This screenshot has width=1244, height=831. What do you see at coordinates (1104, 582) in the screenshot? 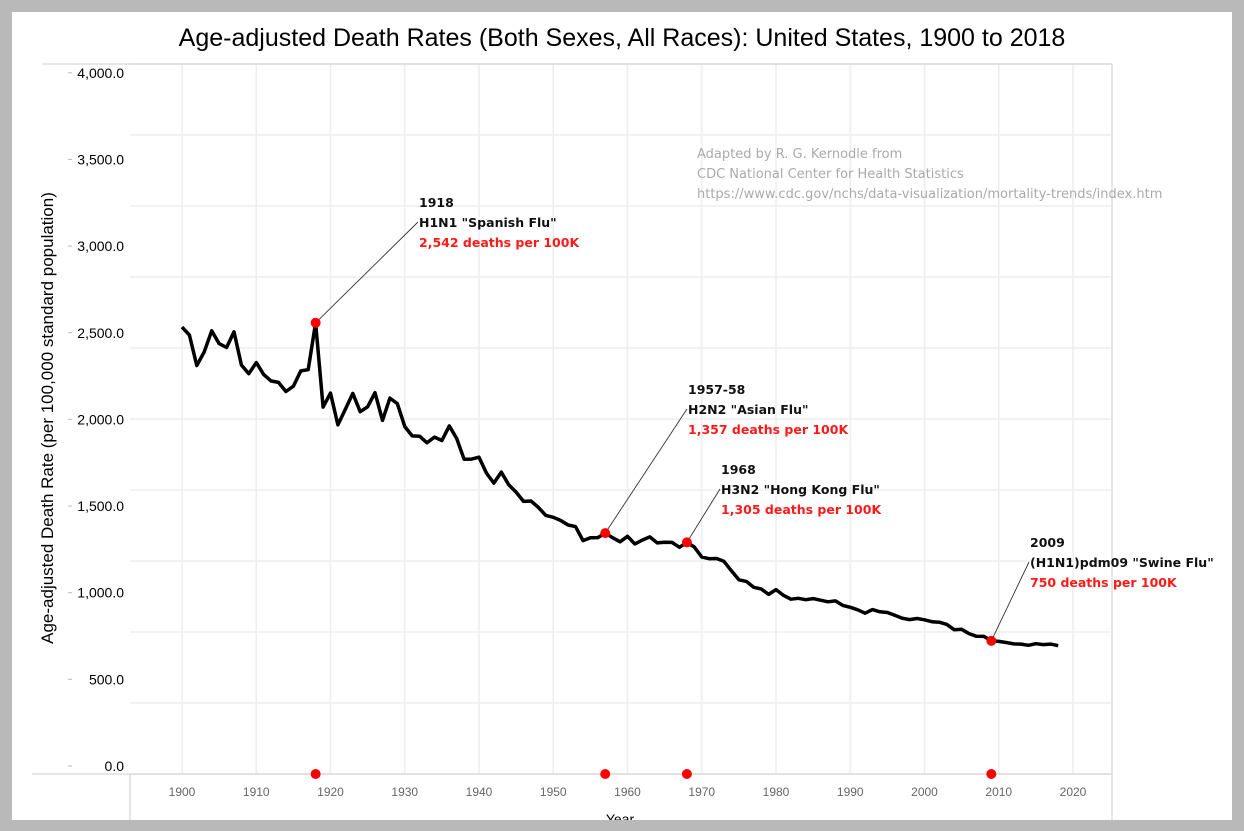
I see `annotation-deaths: 750 deaths per 100K` at bounding box center [1104, 582].